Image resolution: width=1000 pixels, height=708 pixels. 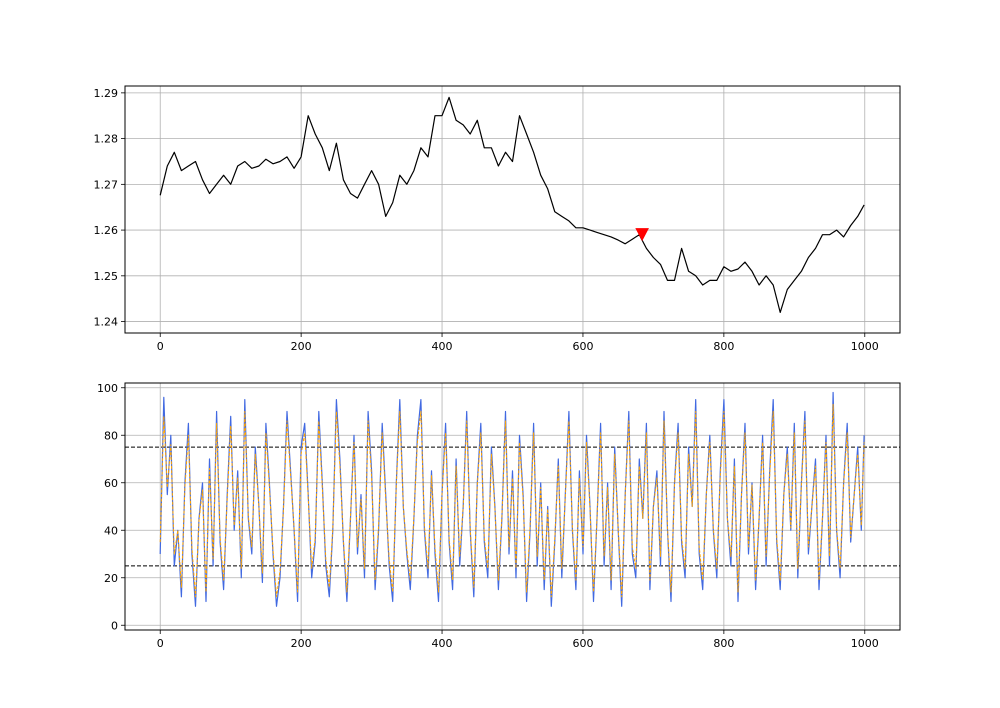 I want to click on oscillator-chart-y-tick-label: 0, so click(x=114, y=625).